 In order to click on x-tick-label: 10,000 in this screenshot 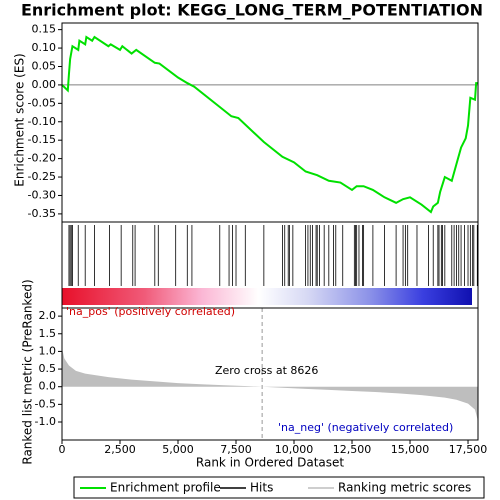, I will do `click(294, 449)`.